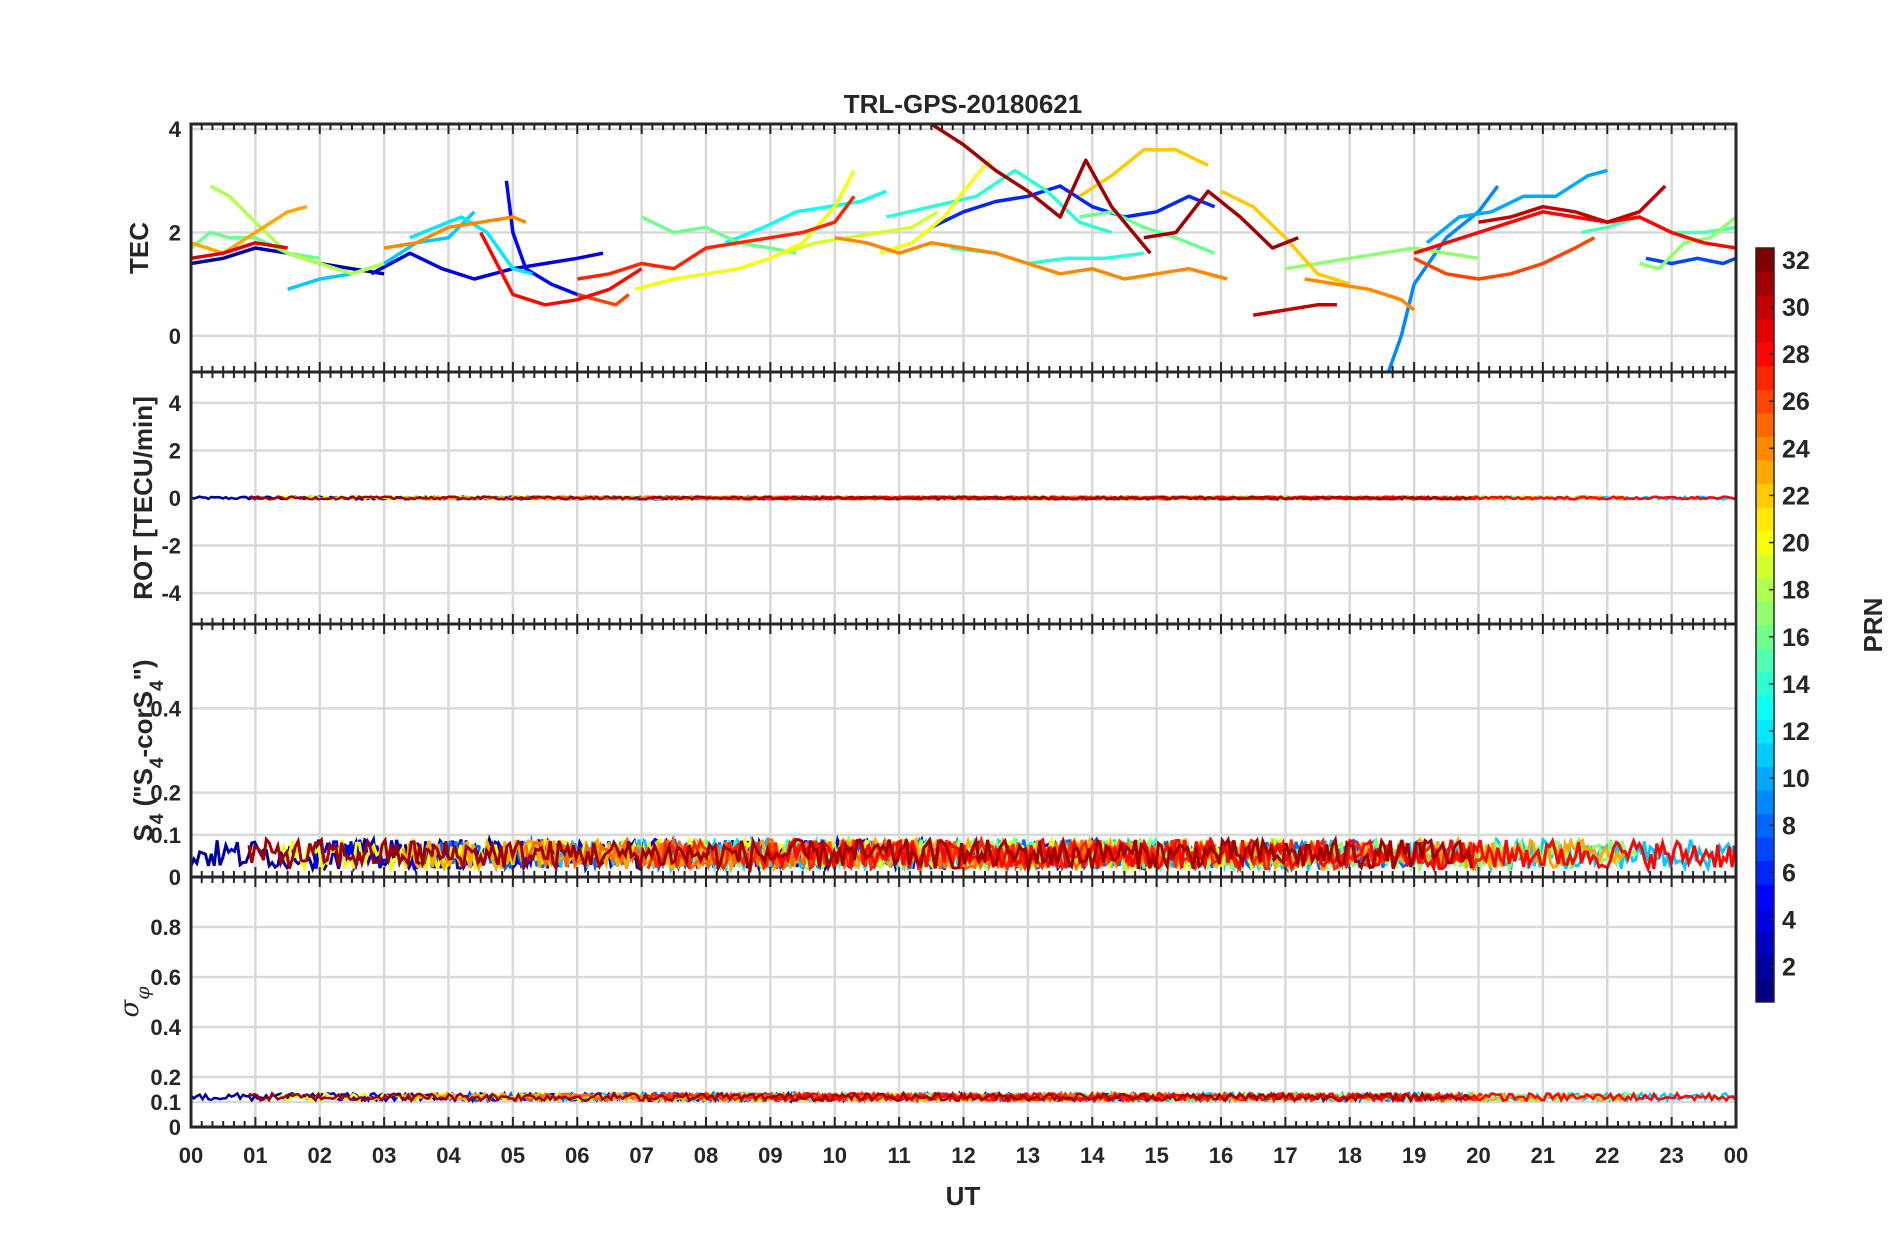  What do you see at coordinates (255, 1155) in the screenshot?
I see `x-tick-label: 01` at bounding box center [255, 1155].